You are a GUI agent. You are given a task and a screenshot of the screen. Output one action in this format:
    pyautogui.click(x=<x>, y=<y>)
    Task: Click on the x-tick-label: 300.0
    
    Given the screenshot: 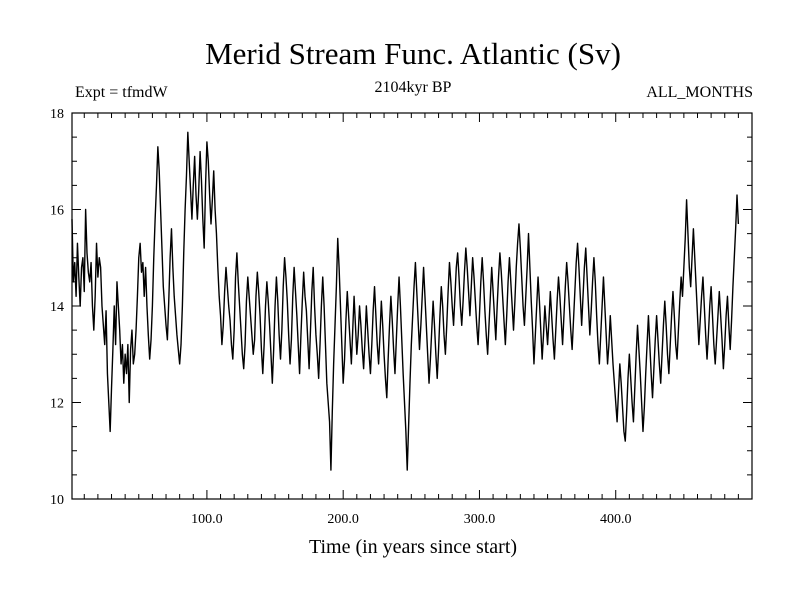 What is the action you would take?
    pyautogui.click(x=480, y=519)
    